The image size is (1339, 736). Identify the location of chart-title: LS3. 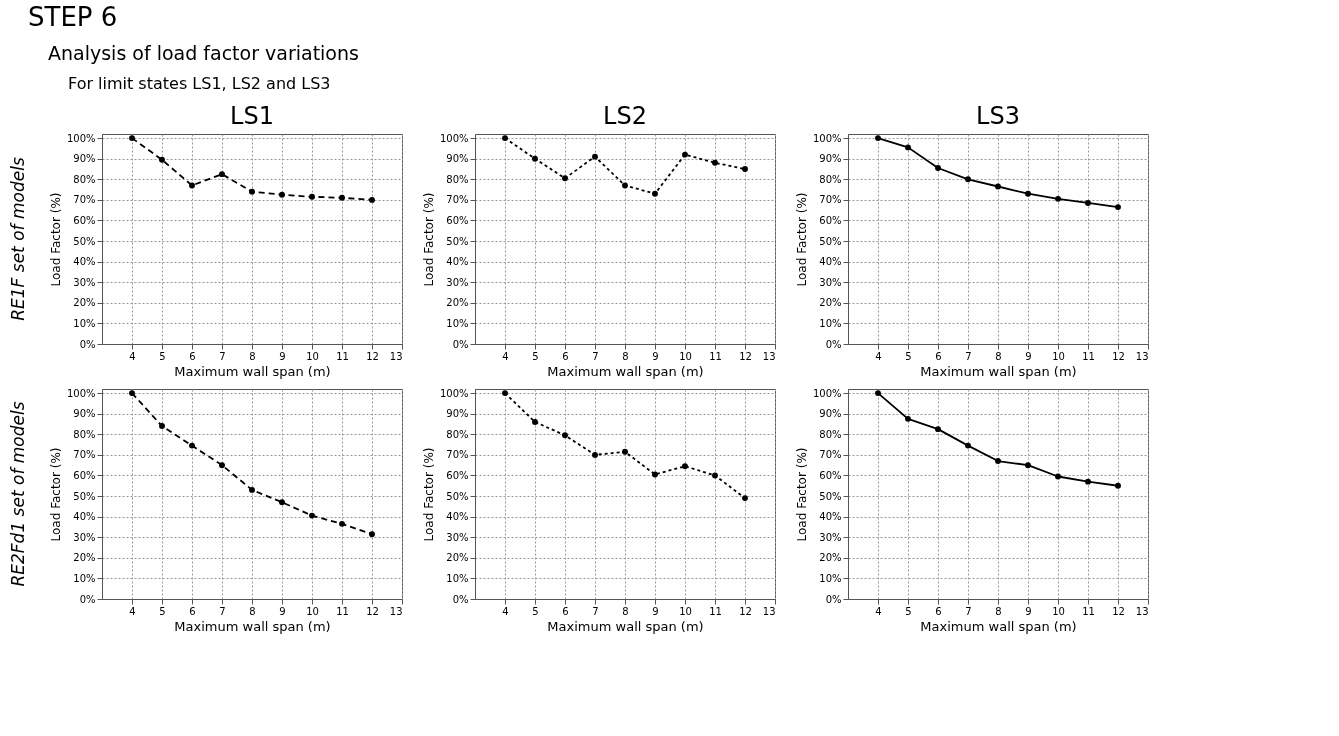
(998, 116).